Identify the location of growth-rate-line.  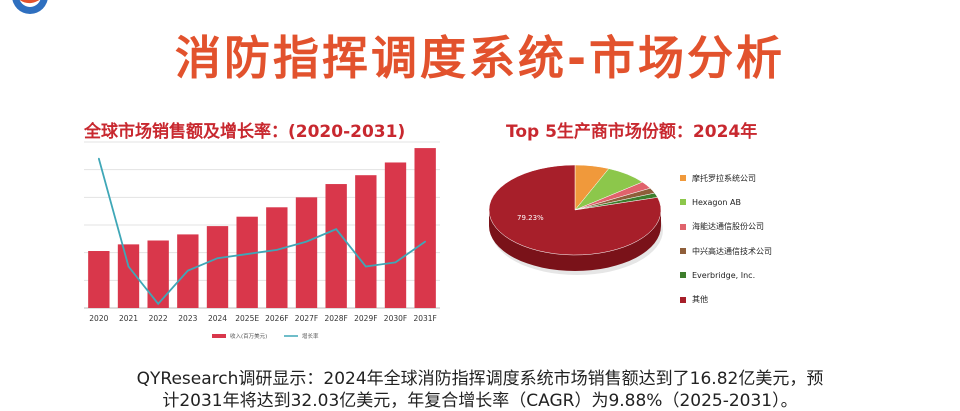
(261, 232).